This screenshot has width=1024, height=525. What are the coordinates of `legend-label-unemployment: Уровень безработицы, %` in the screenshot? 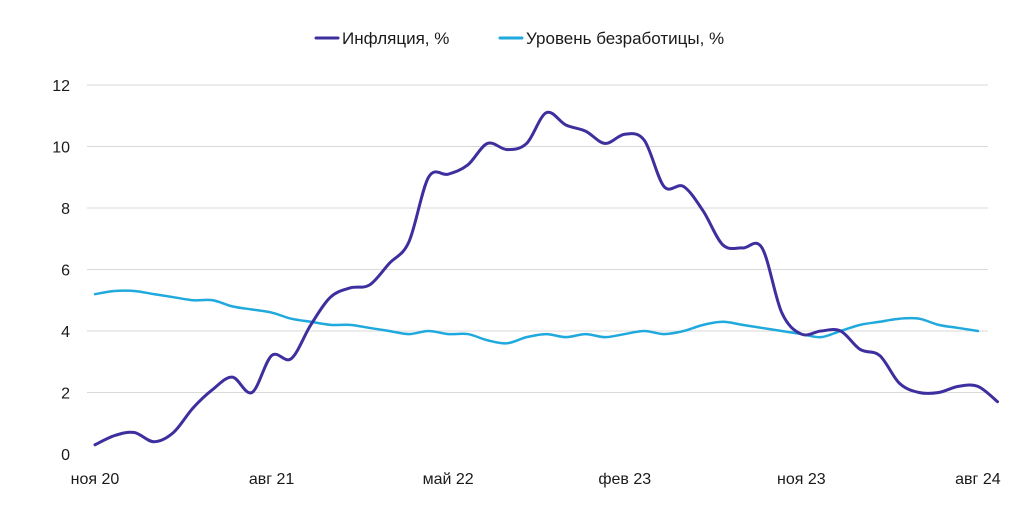 It's located at (625, 38).